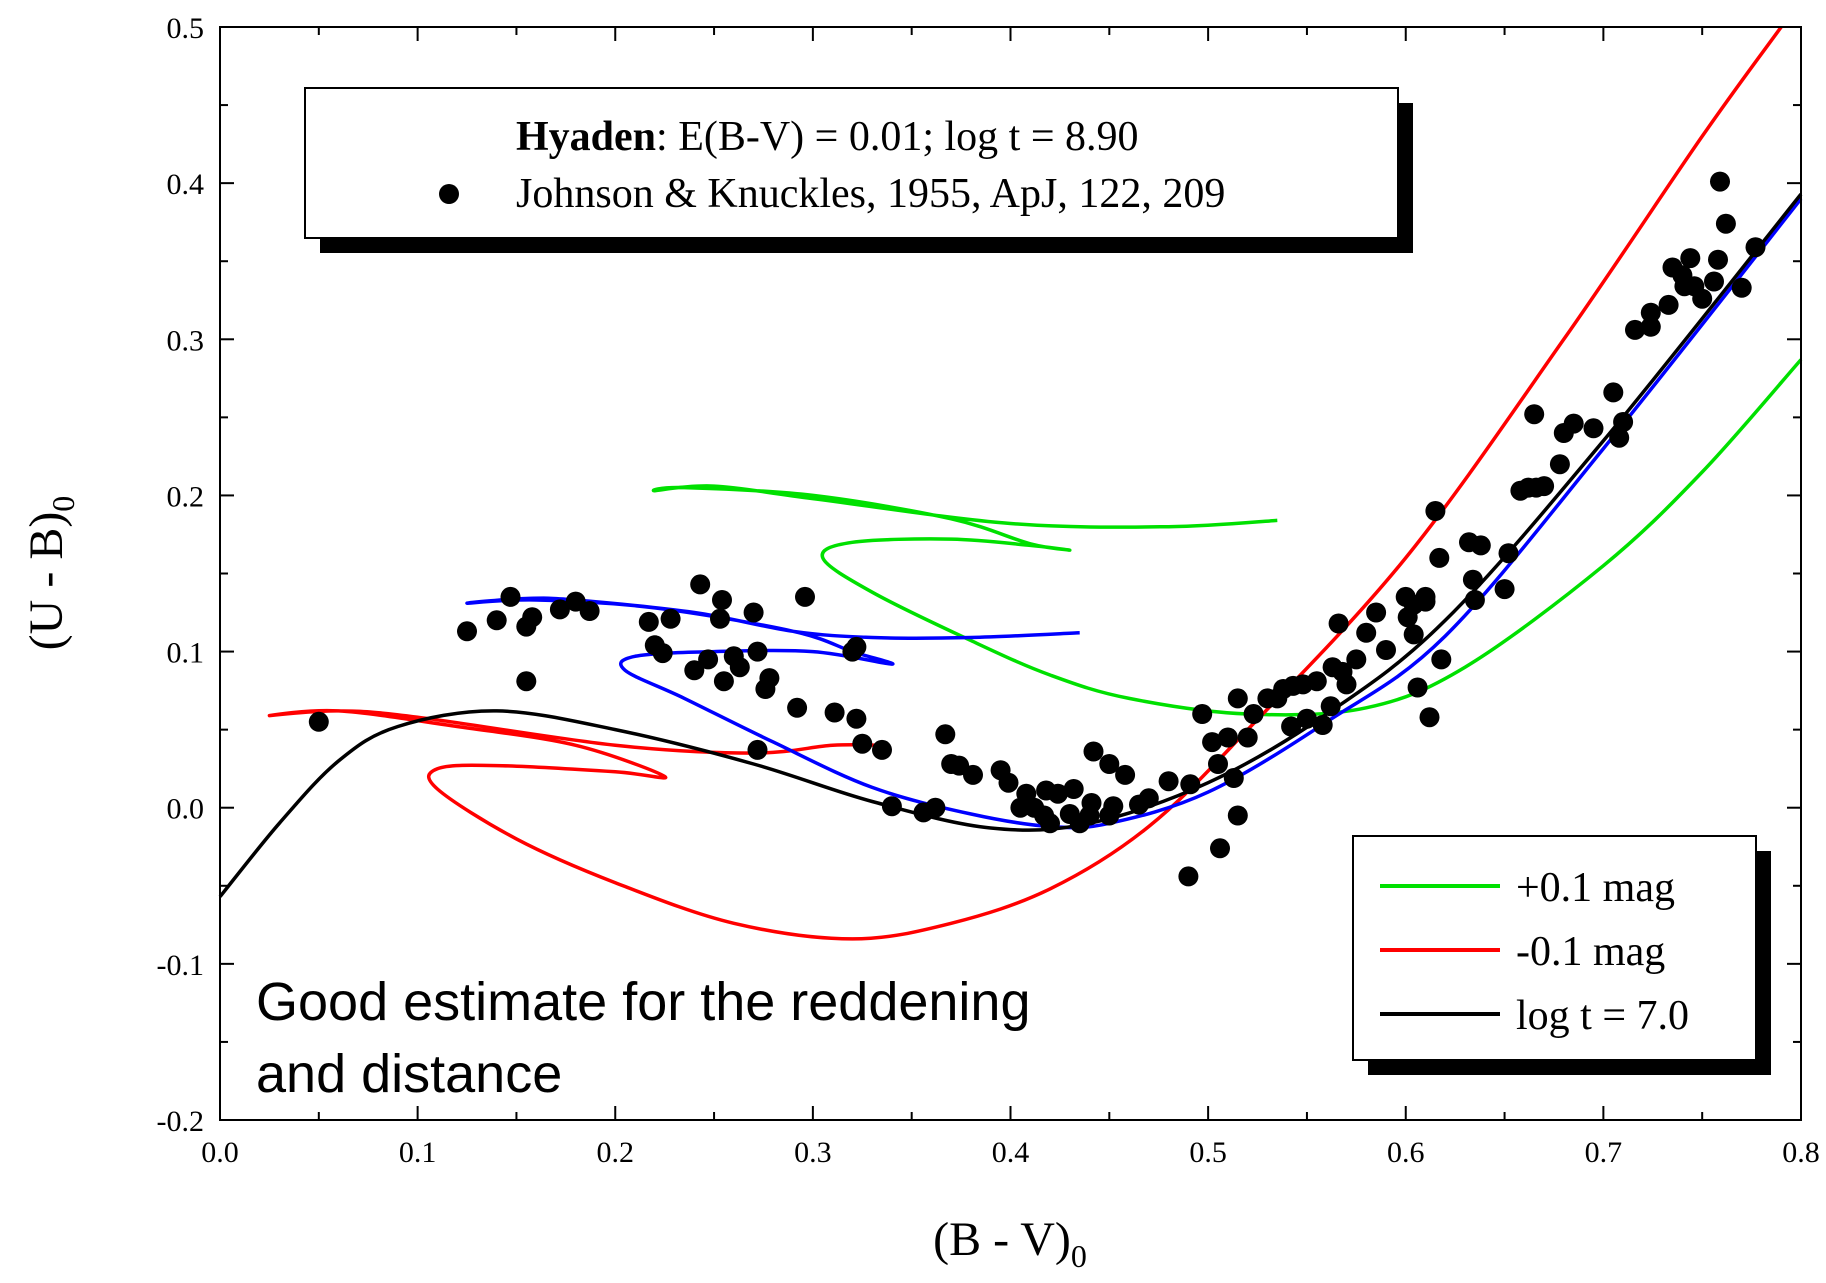  Describe the element at coordinates (1011, 1152) in the screenshot. I see `x-tick-label: 0.4` at that location.